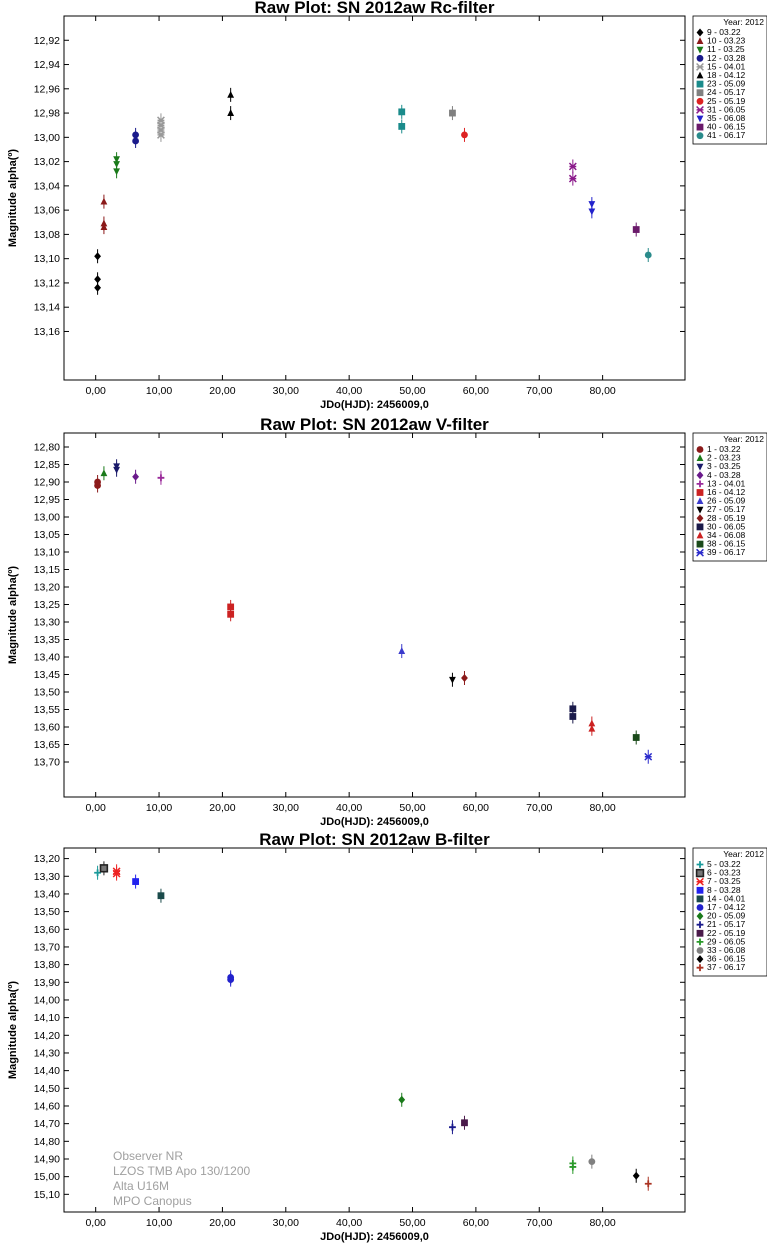  I want to click on legend-entry: 3 - 03.25, so click(724, 466).